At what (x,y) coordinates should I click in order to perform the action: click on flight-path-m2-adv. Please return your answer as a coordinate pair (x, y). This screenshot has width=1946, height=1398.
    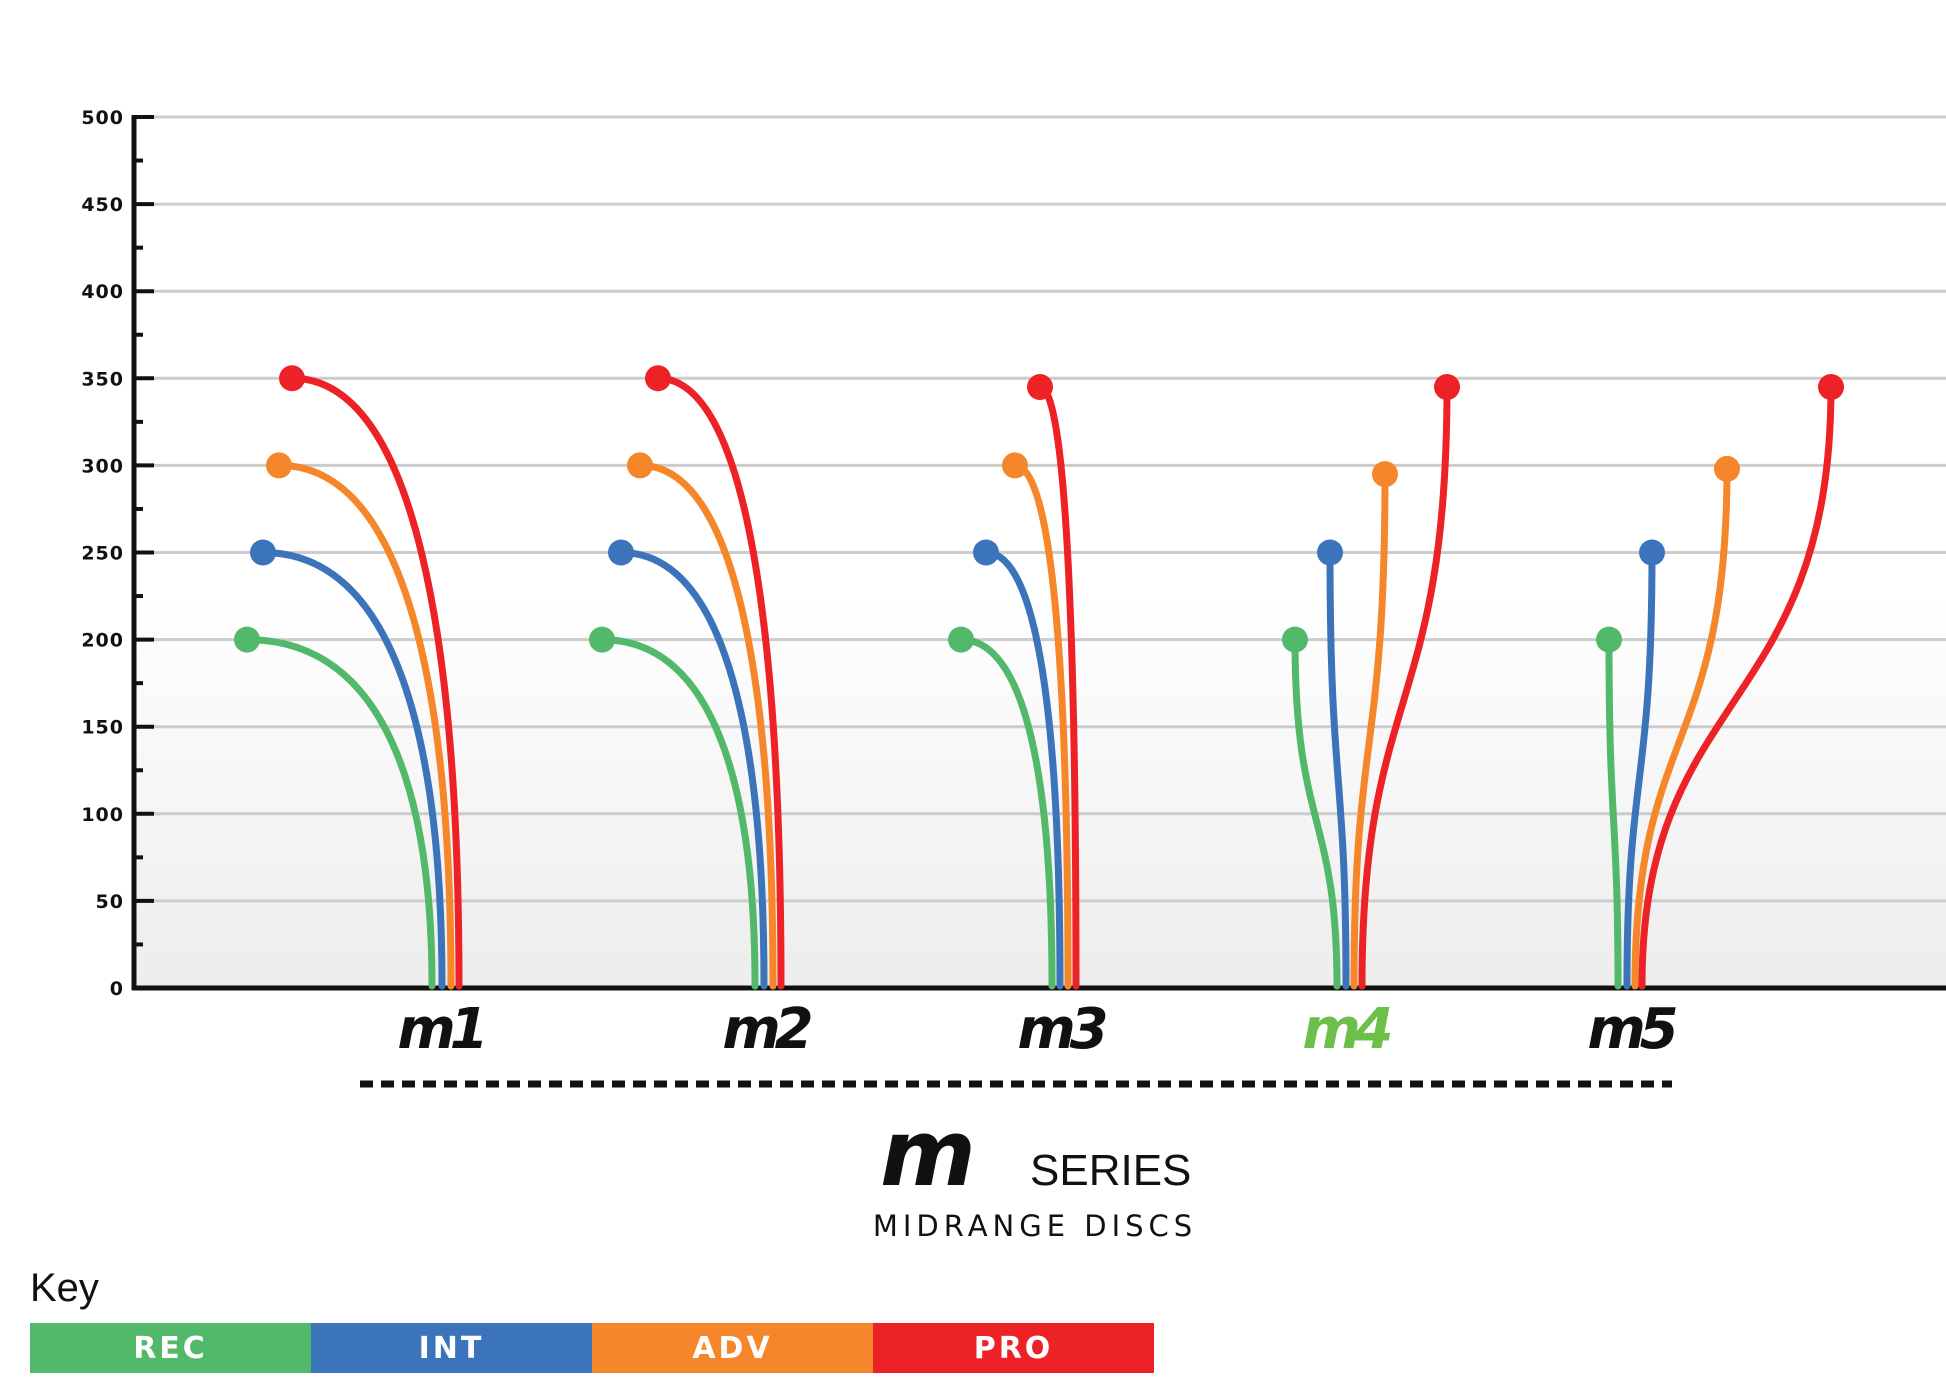
    Looking at the image, I should click on (706, 725).